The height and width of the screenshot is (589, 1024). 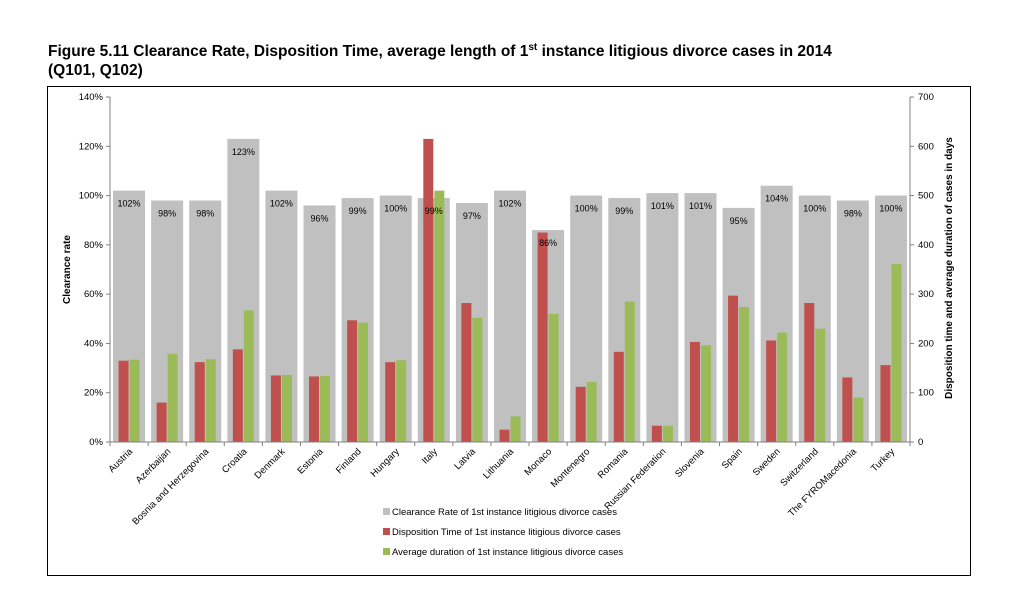 I want to click on data-label: 86%, so click(x=548, y=243).